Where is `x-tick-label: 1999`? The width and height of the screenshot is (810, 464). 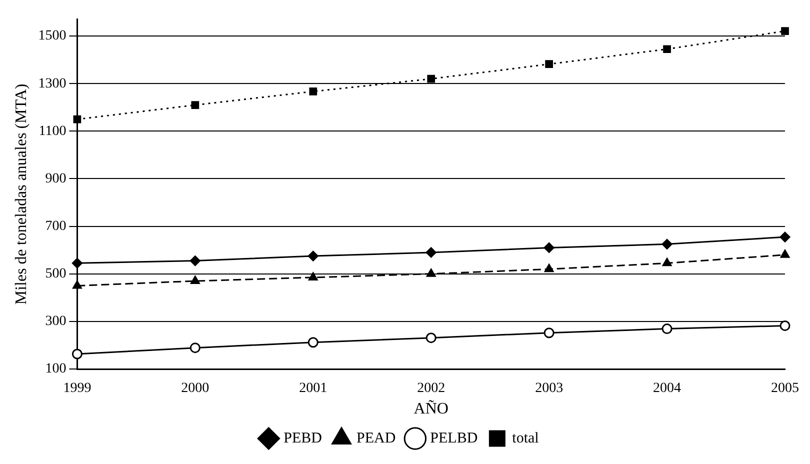 x-tick-label: 1999 is located at coordinates (77, 388).